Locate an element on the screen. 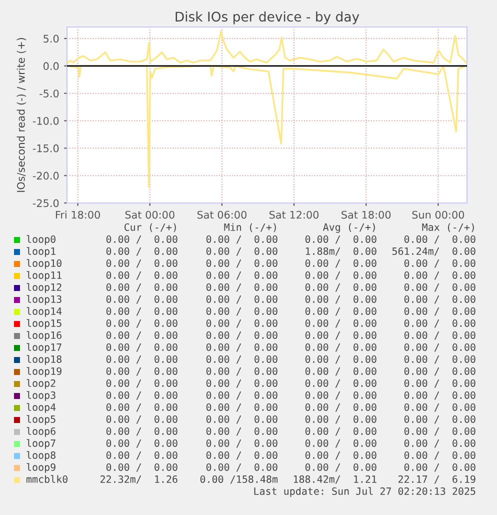 The height and width of the screenshot is (515, 497). legend-label: loop0 is located at coordinates (41, 240).